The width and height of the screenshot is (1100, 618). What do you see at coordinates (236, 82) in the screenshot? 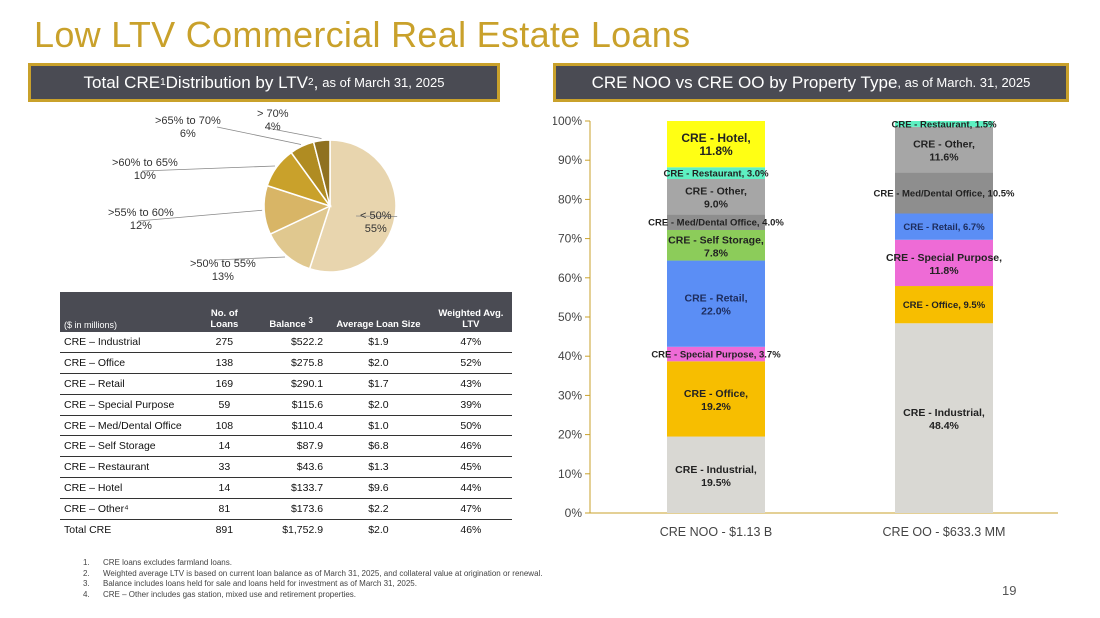
I see `header-text-mid: Distribution by LTV` at bounding box center [236, 82].